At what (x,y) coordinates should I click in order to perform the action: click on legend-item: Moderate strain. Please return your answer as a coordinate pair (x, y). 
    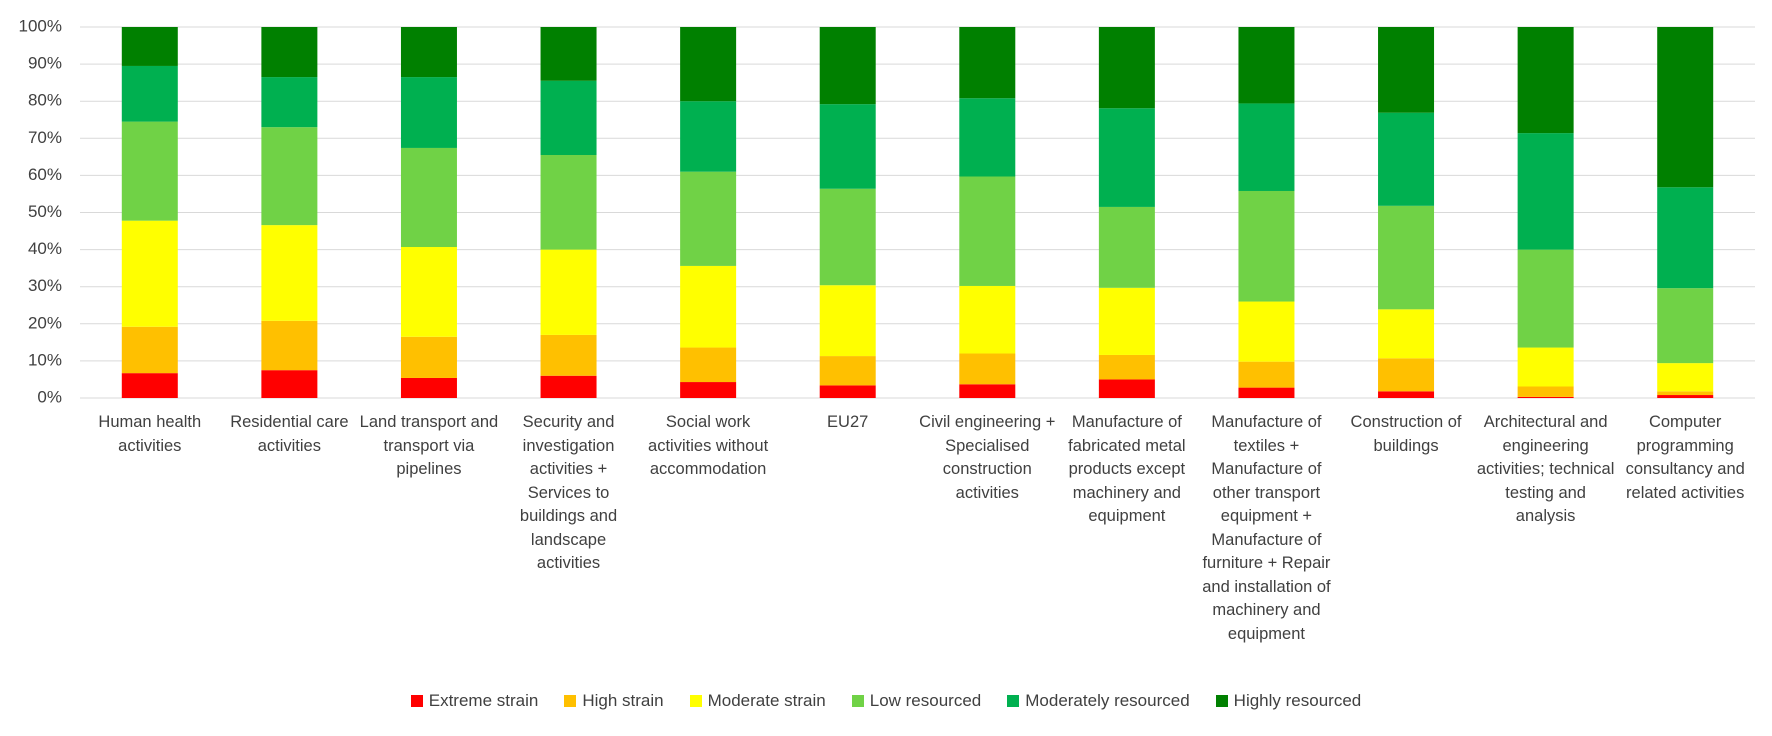
    Looking at the image, I should click on (757, 701).